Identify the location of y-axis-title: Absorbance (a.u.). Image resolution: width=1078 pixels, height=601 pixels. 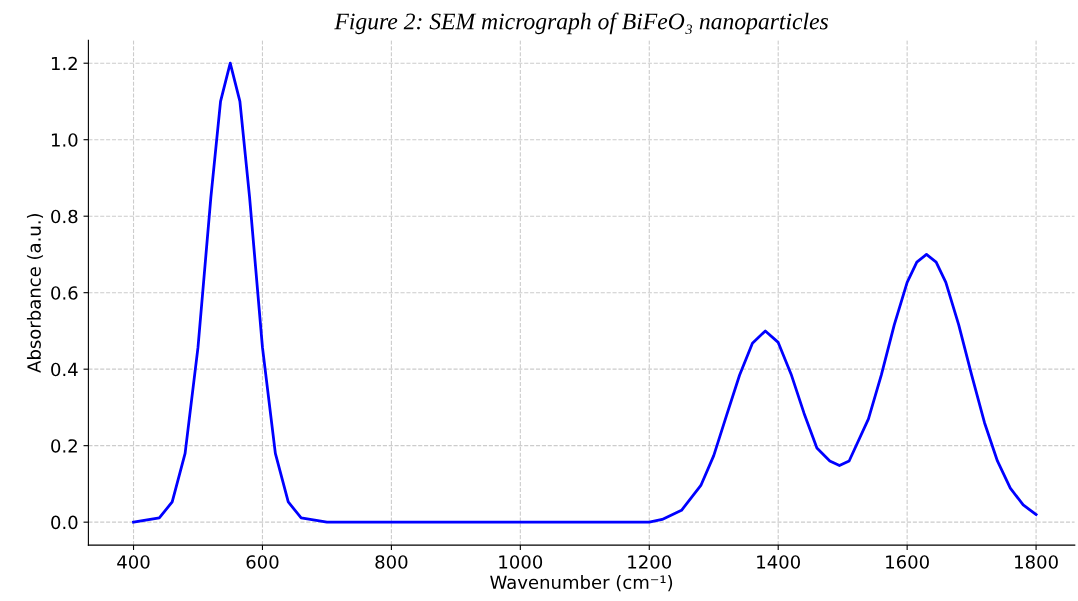
(35, 293).